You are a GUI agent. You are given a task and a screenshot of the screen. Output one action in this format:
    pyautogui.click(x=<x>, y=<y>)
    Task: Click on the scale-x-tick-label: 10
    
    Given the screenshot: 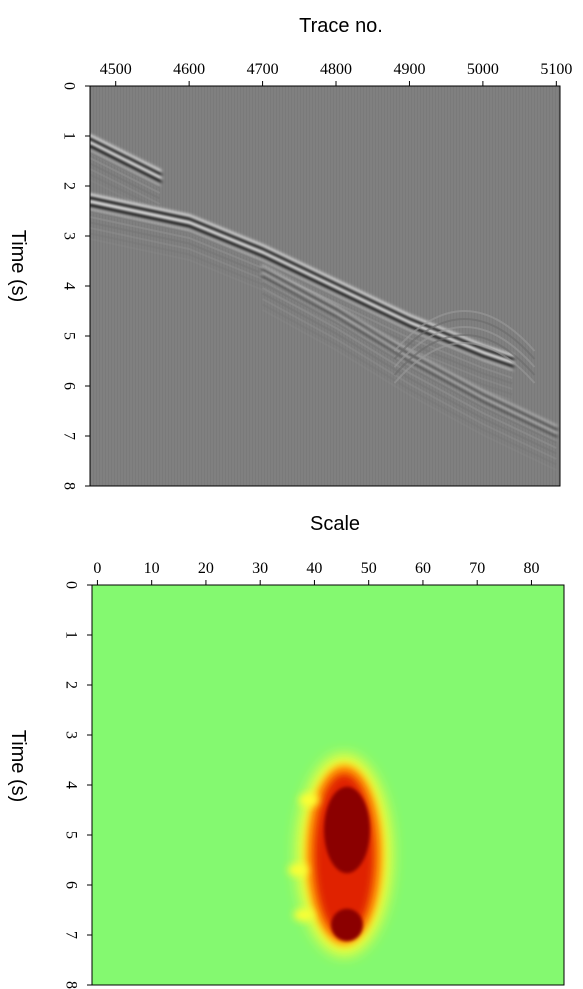 What is the action you would take?
    pyautogui.click(x=152, y=568)
    